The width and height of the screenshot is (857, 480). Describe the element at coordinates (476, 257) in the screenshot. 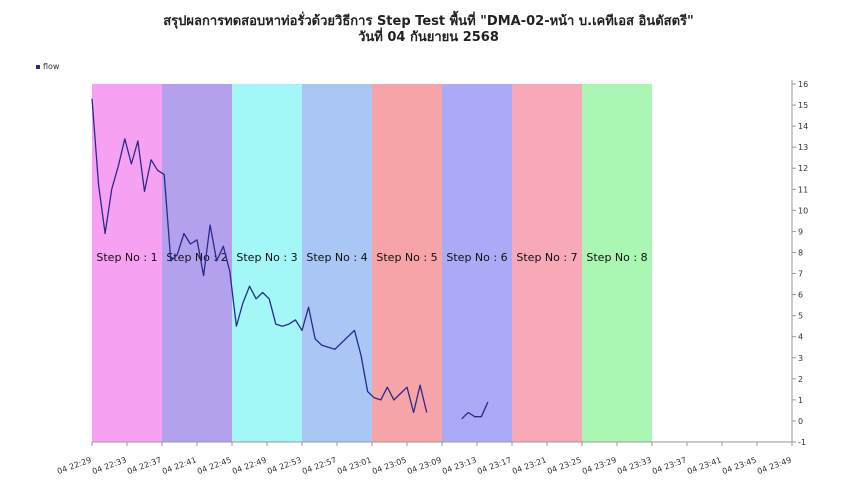

I see `step-label-6: Step No : 6` at that location.